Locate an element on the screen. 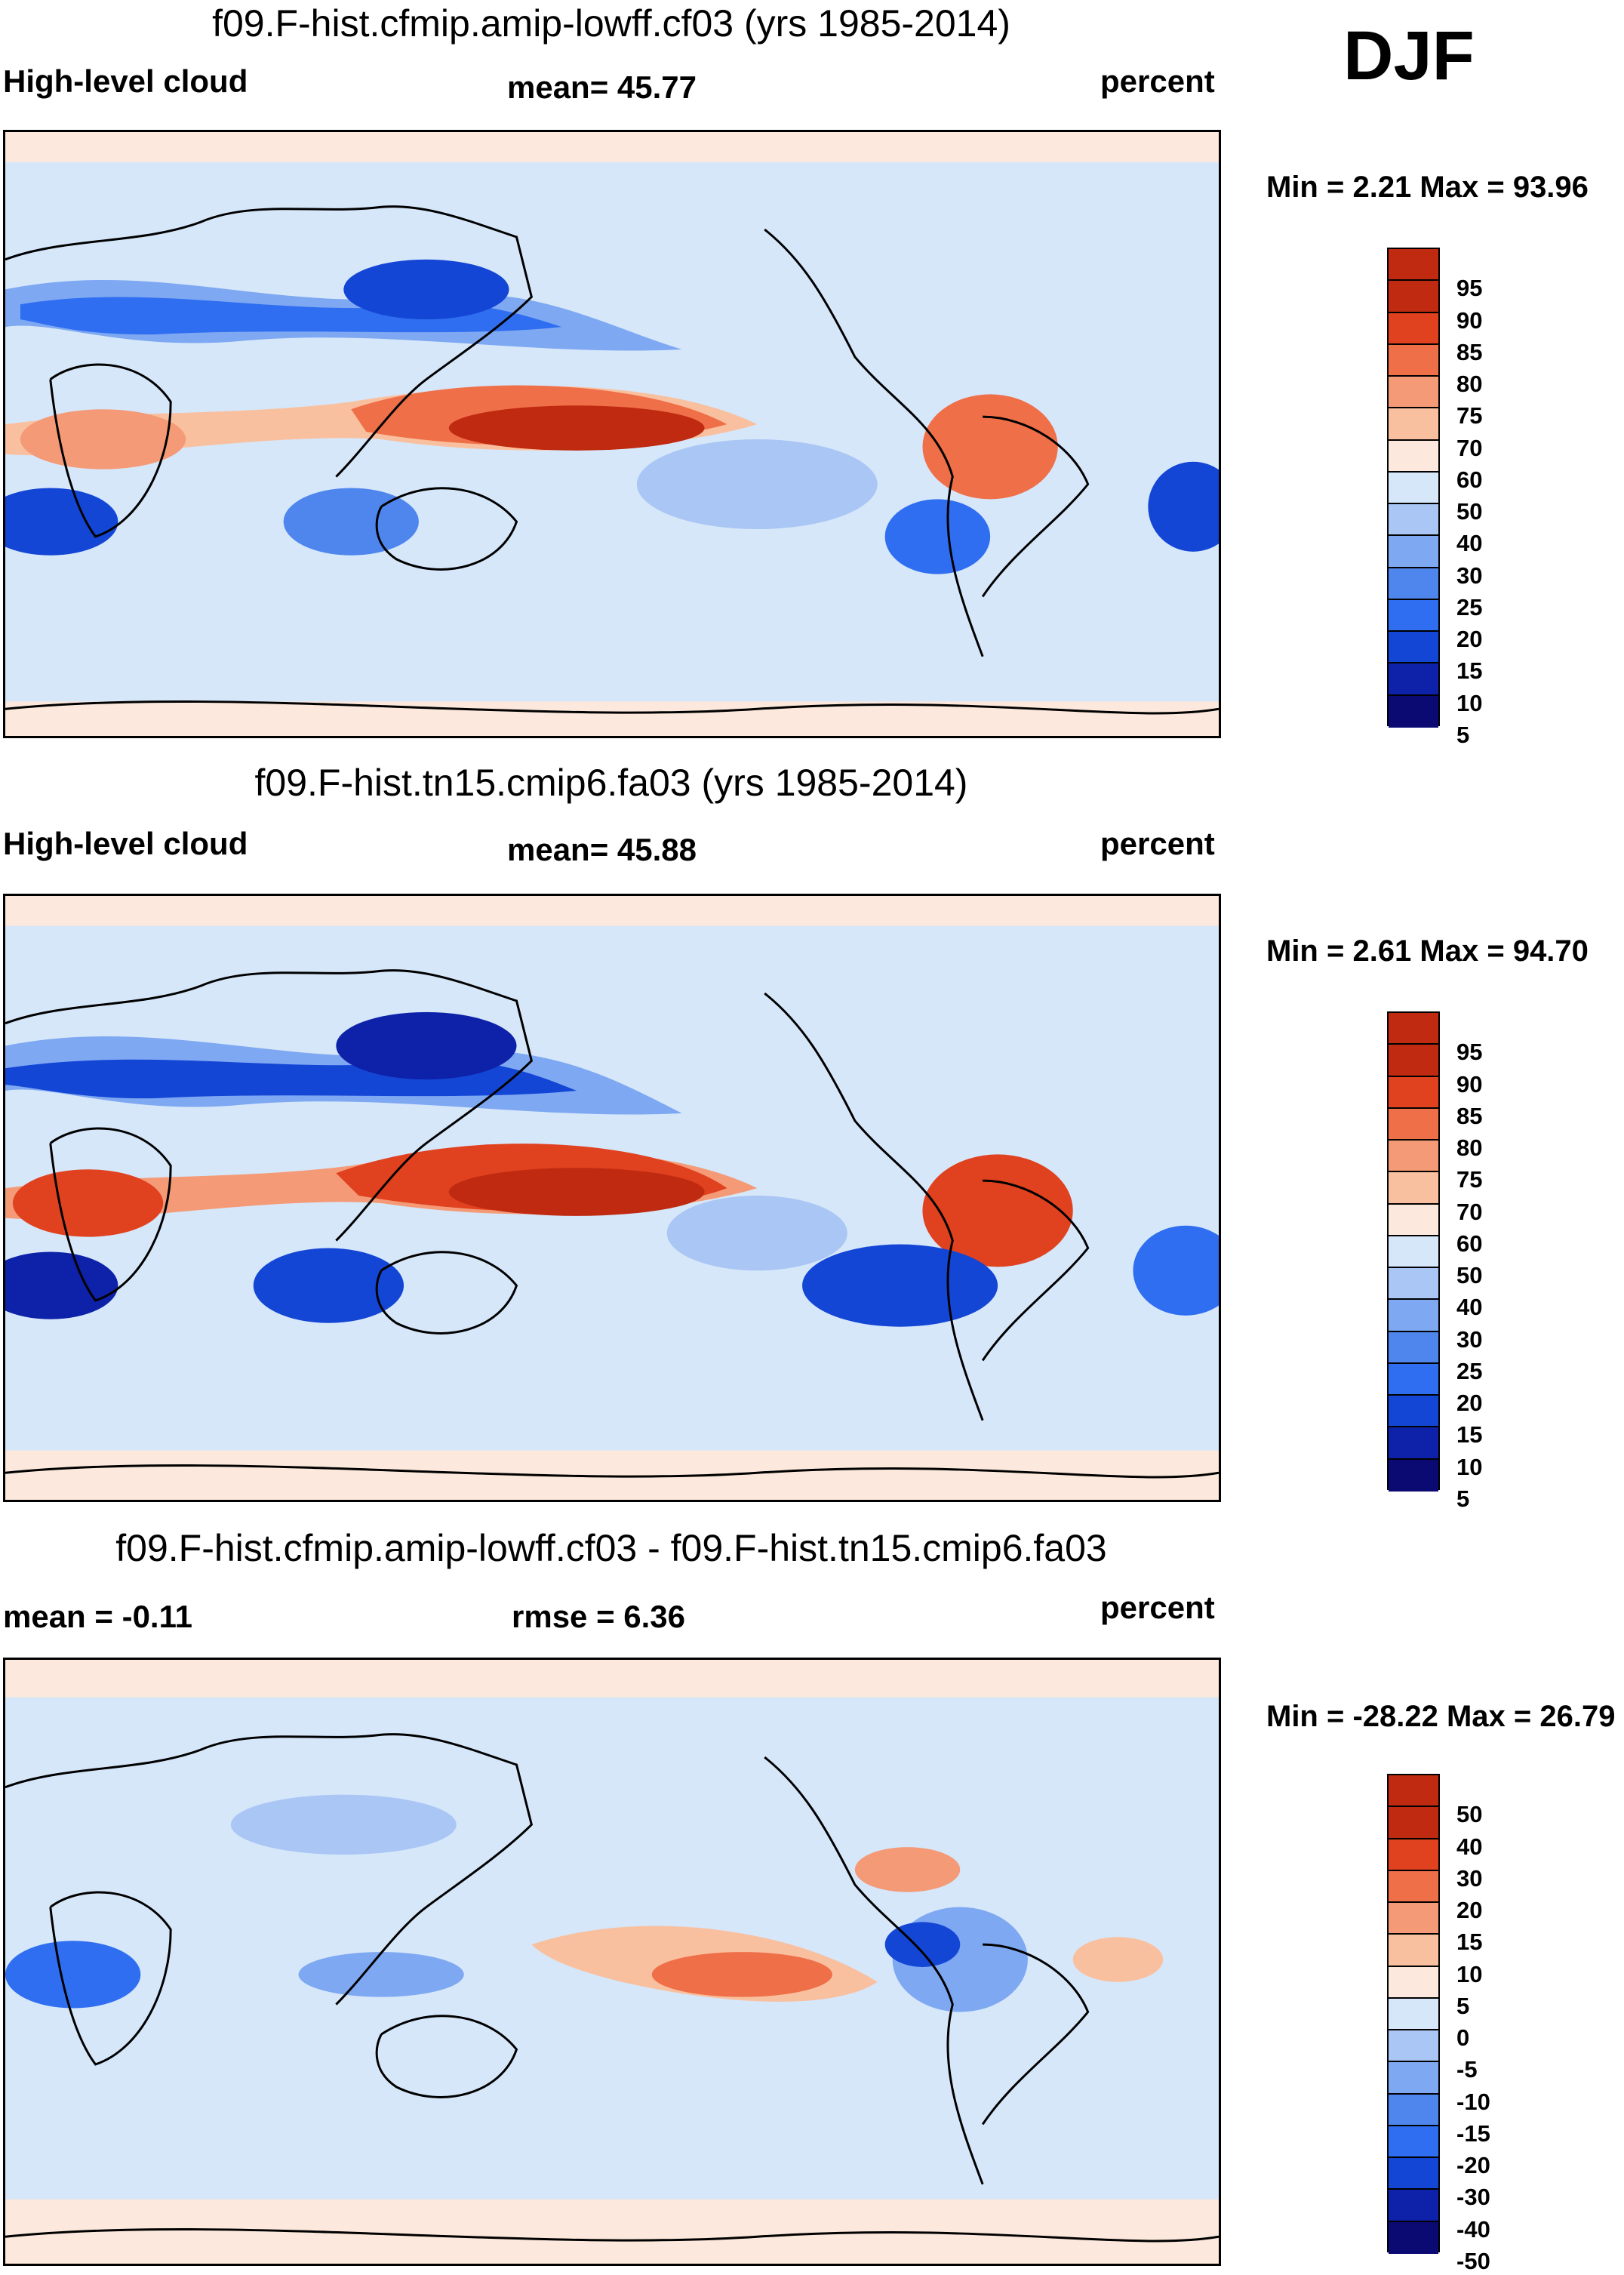 The width and height of the screenshot is (1624, 2275). panel-2-units-label: percent is located at coordinates (1157, 843).